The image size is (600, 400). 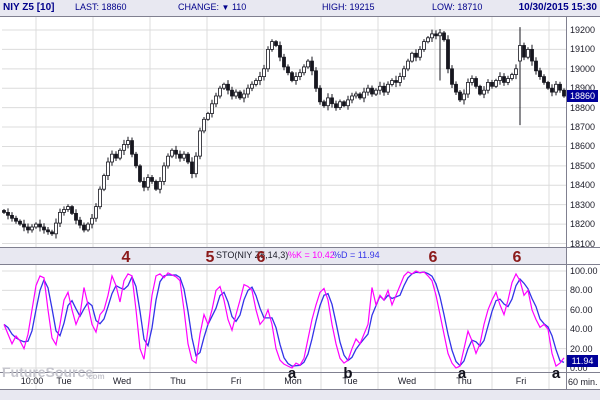 What do you see at coordinates (300, 395) in the screenshot?
I see `bottom-margin-bg` at bounding box center [300, 395].